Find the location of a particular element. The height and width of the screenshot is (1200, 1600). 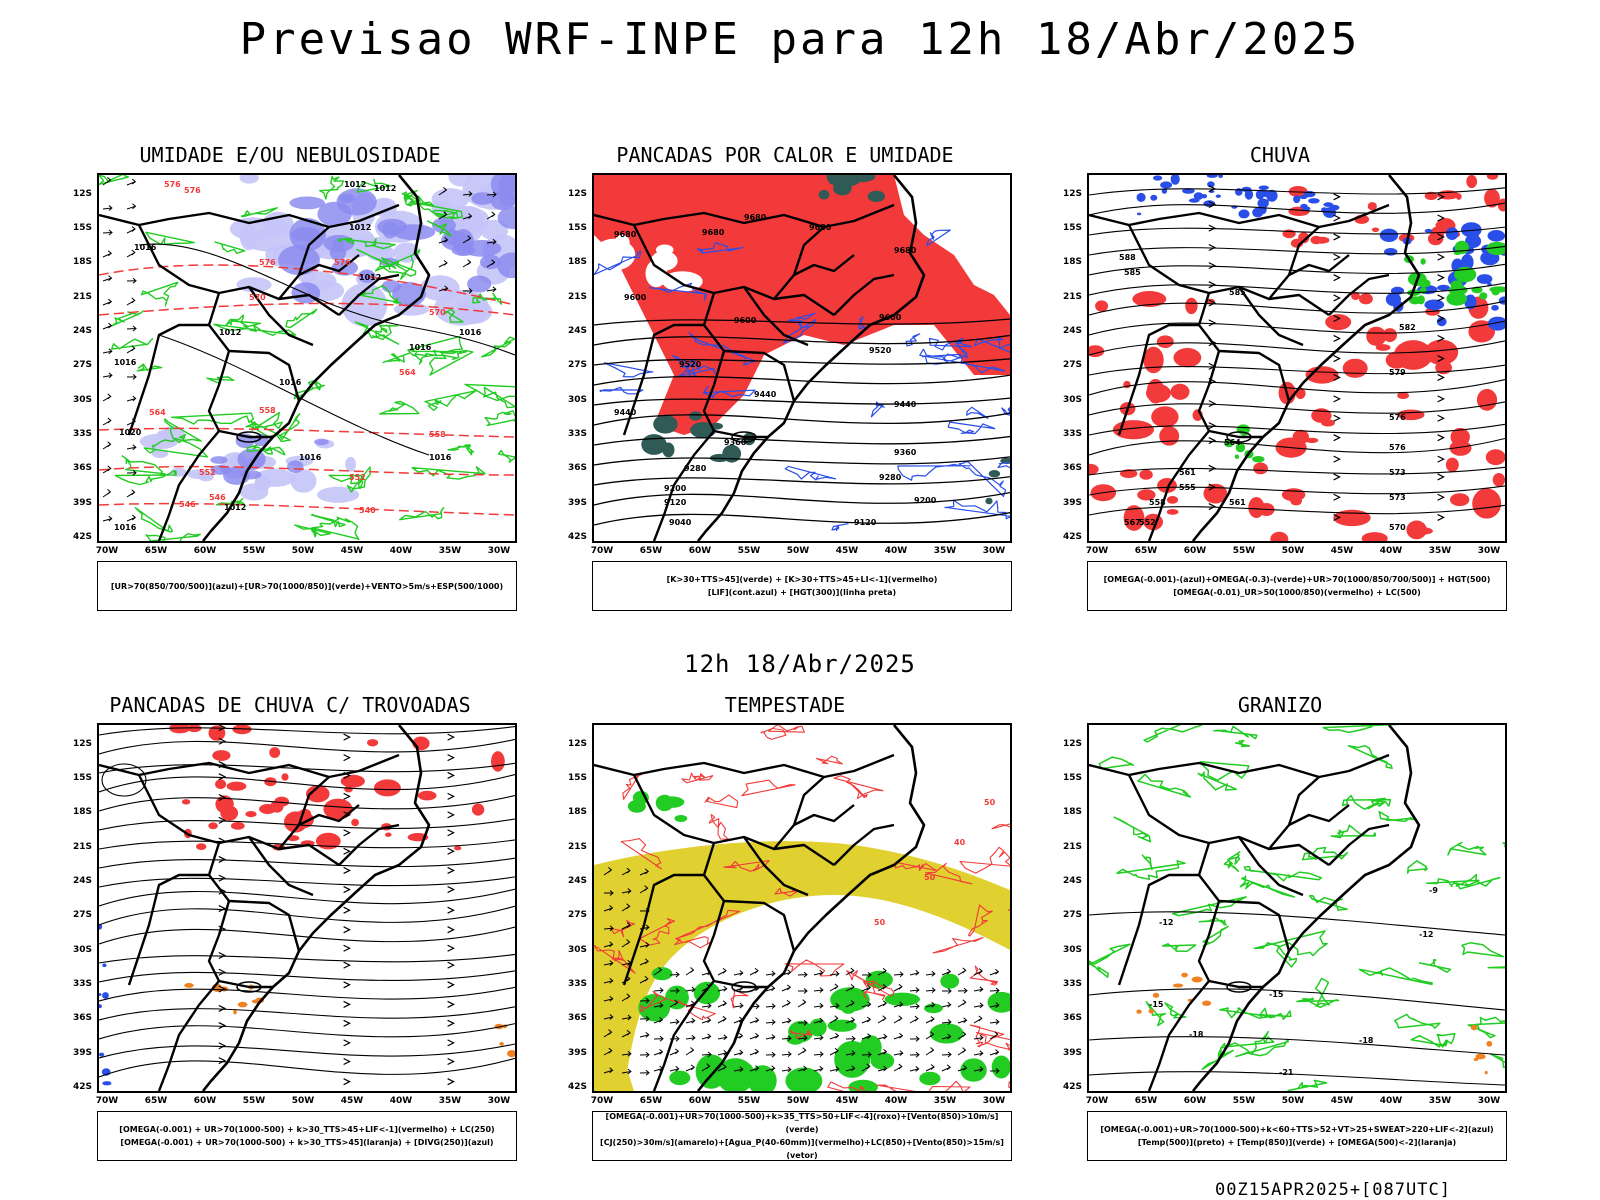

forecast-map is located at coordinates (307, 908).